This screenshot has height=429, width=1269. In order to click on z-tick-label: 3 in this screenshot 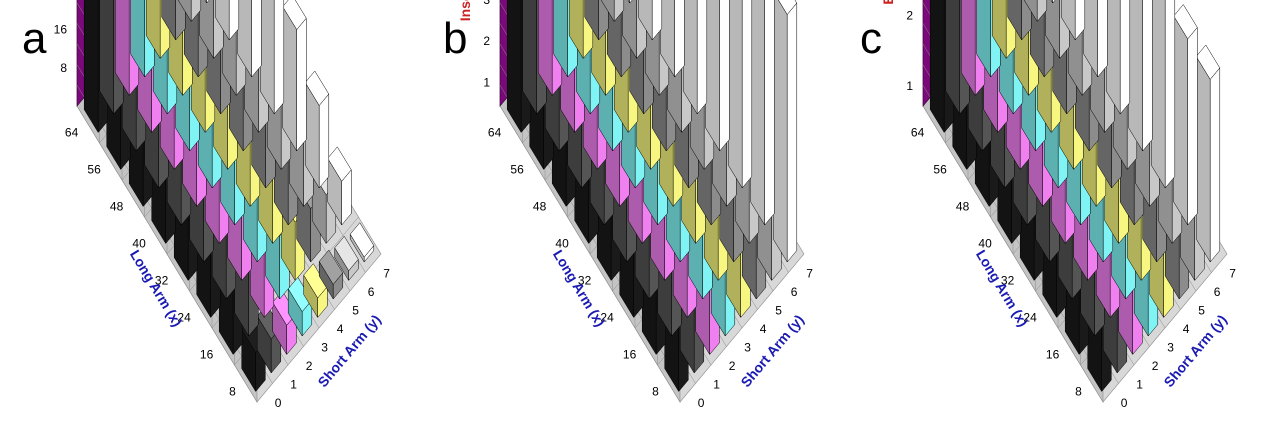, I will do `click(486, 3)`.